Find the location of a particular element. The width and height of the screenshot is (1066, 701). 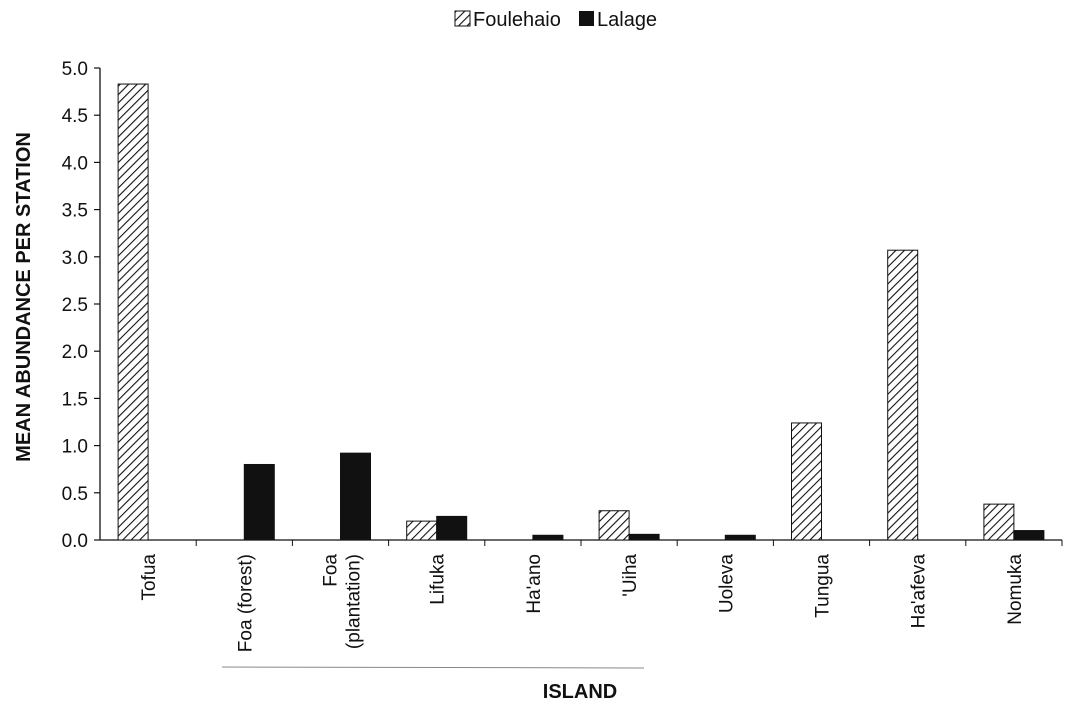

x-tick-label: Tungua is located at coordinates (823, 586).